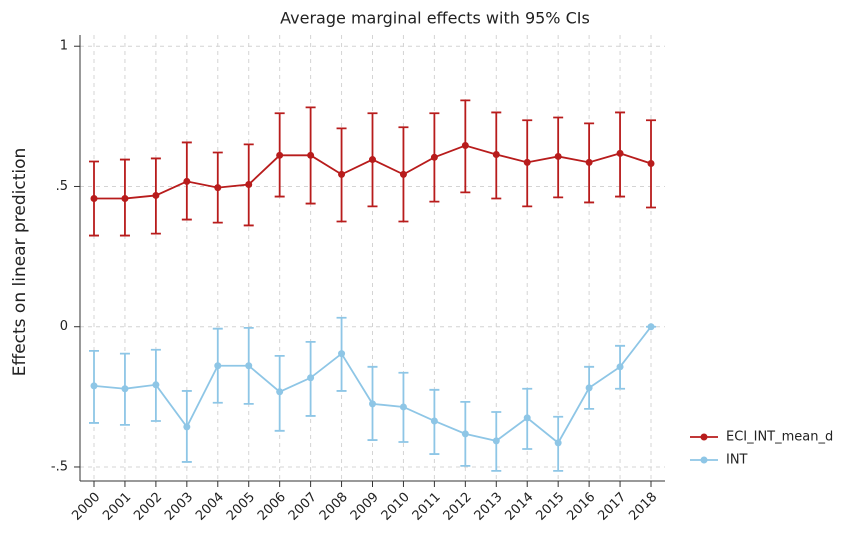 The height and width of the screenshot is (533, 868). I want to click on y-tick-label: 1, so click(64, 46).